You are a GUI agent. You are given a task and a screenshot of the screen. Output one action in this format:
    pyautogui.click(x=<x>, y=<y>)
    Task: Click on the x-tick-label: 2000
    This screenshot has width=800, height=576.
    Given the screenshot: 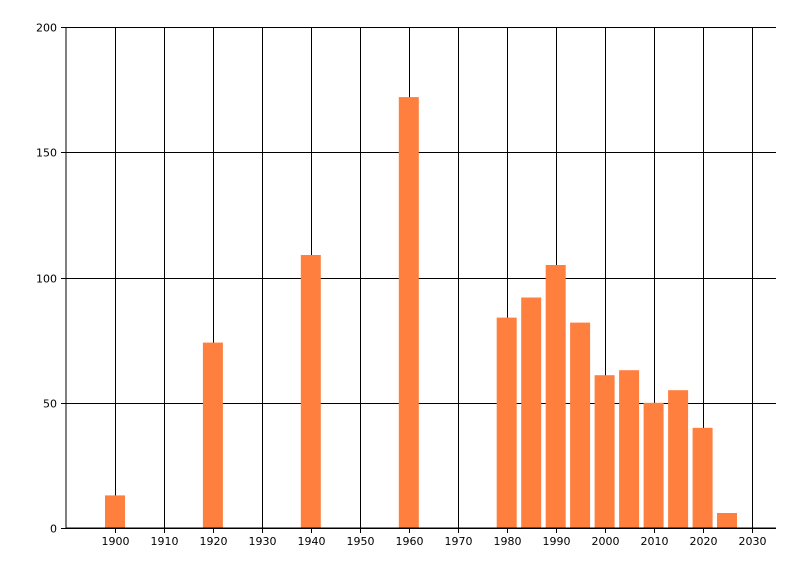 What is the action you would take?
    pyautogui.click(x=606, y=541)
    